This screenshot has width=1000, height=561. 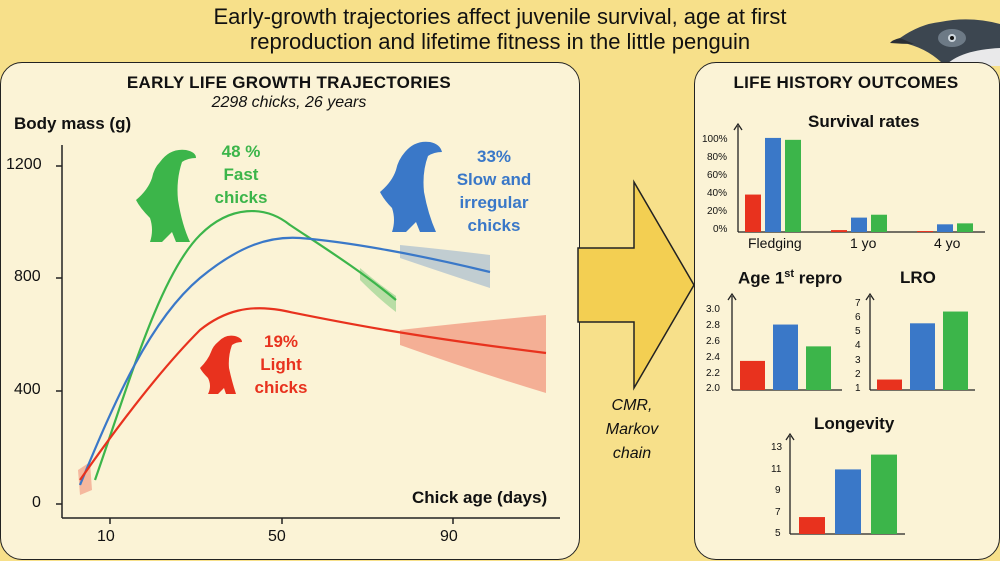 I want to click on fast-chicks-pct: 48 %, so click(x=241, y=151).